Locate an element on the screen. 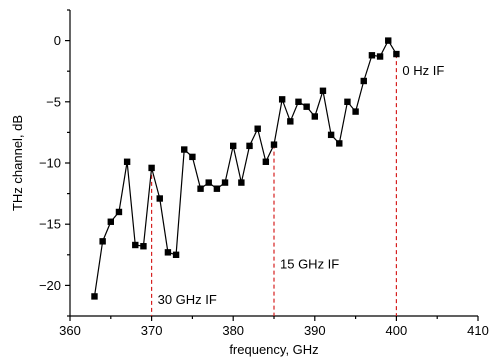 The height and width of the screenshot is (358, 495). x-tick-label: 370 is located at coordinates (152, 330).